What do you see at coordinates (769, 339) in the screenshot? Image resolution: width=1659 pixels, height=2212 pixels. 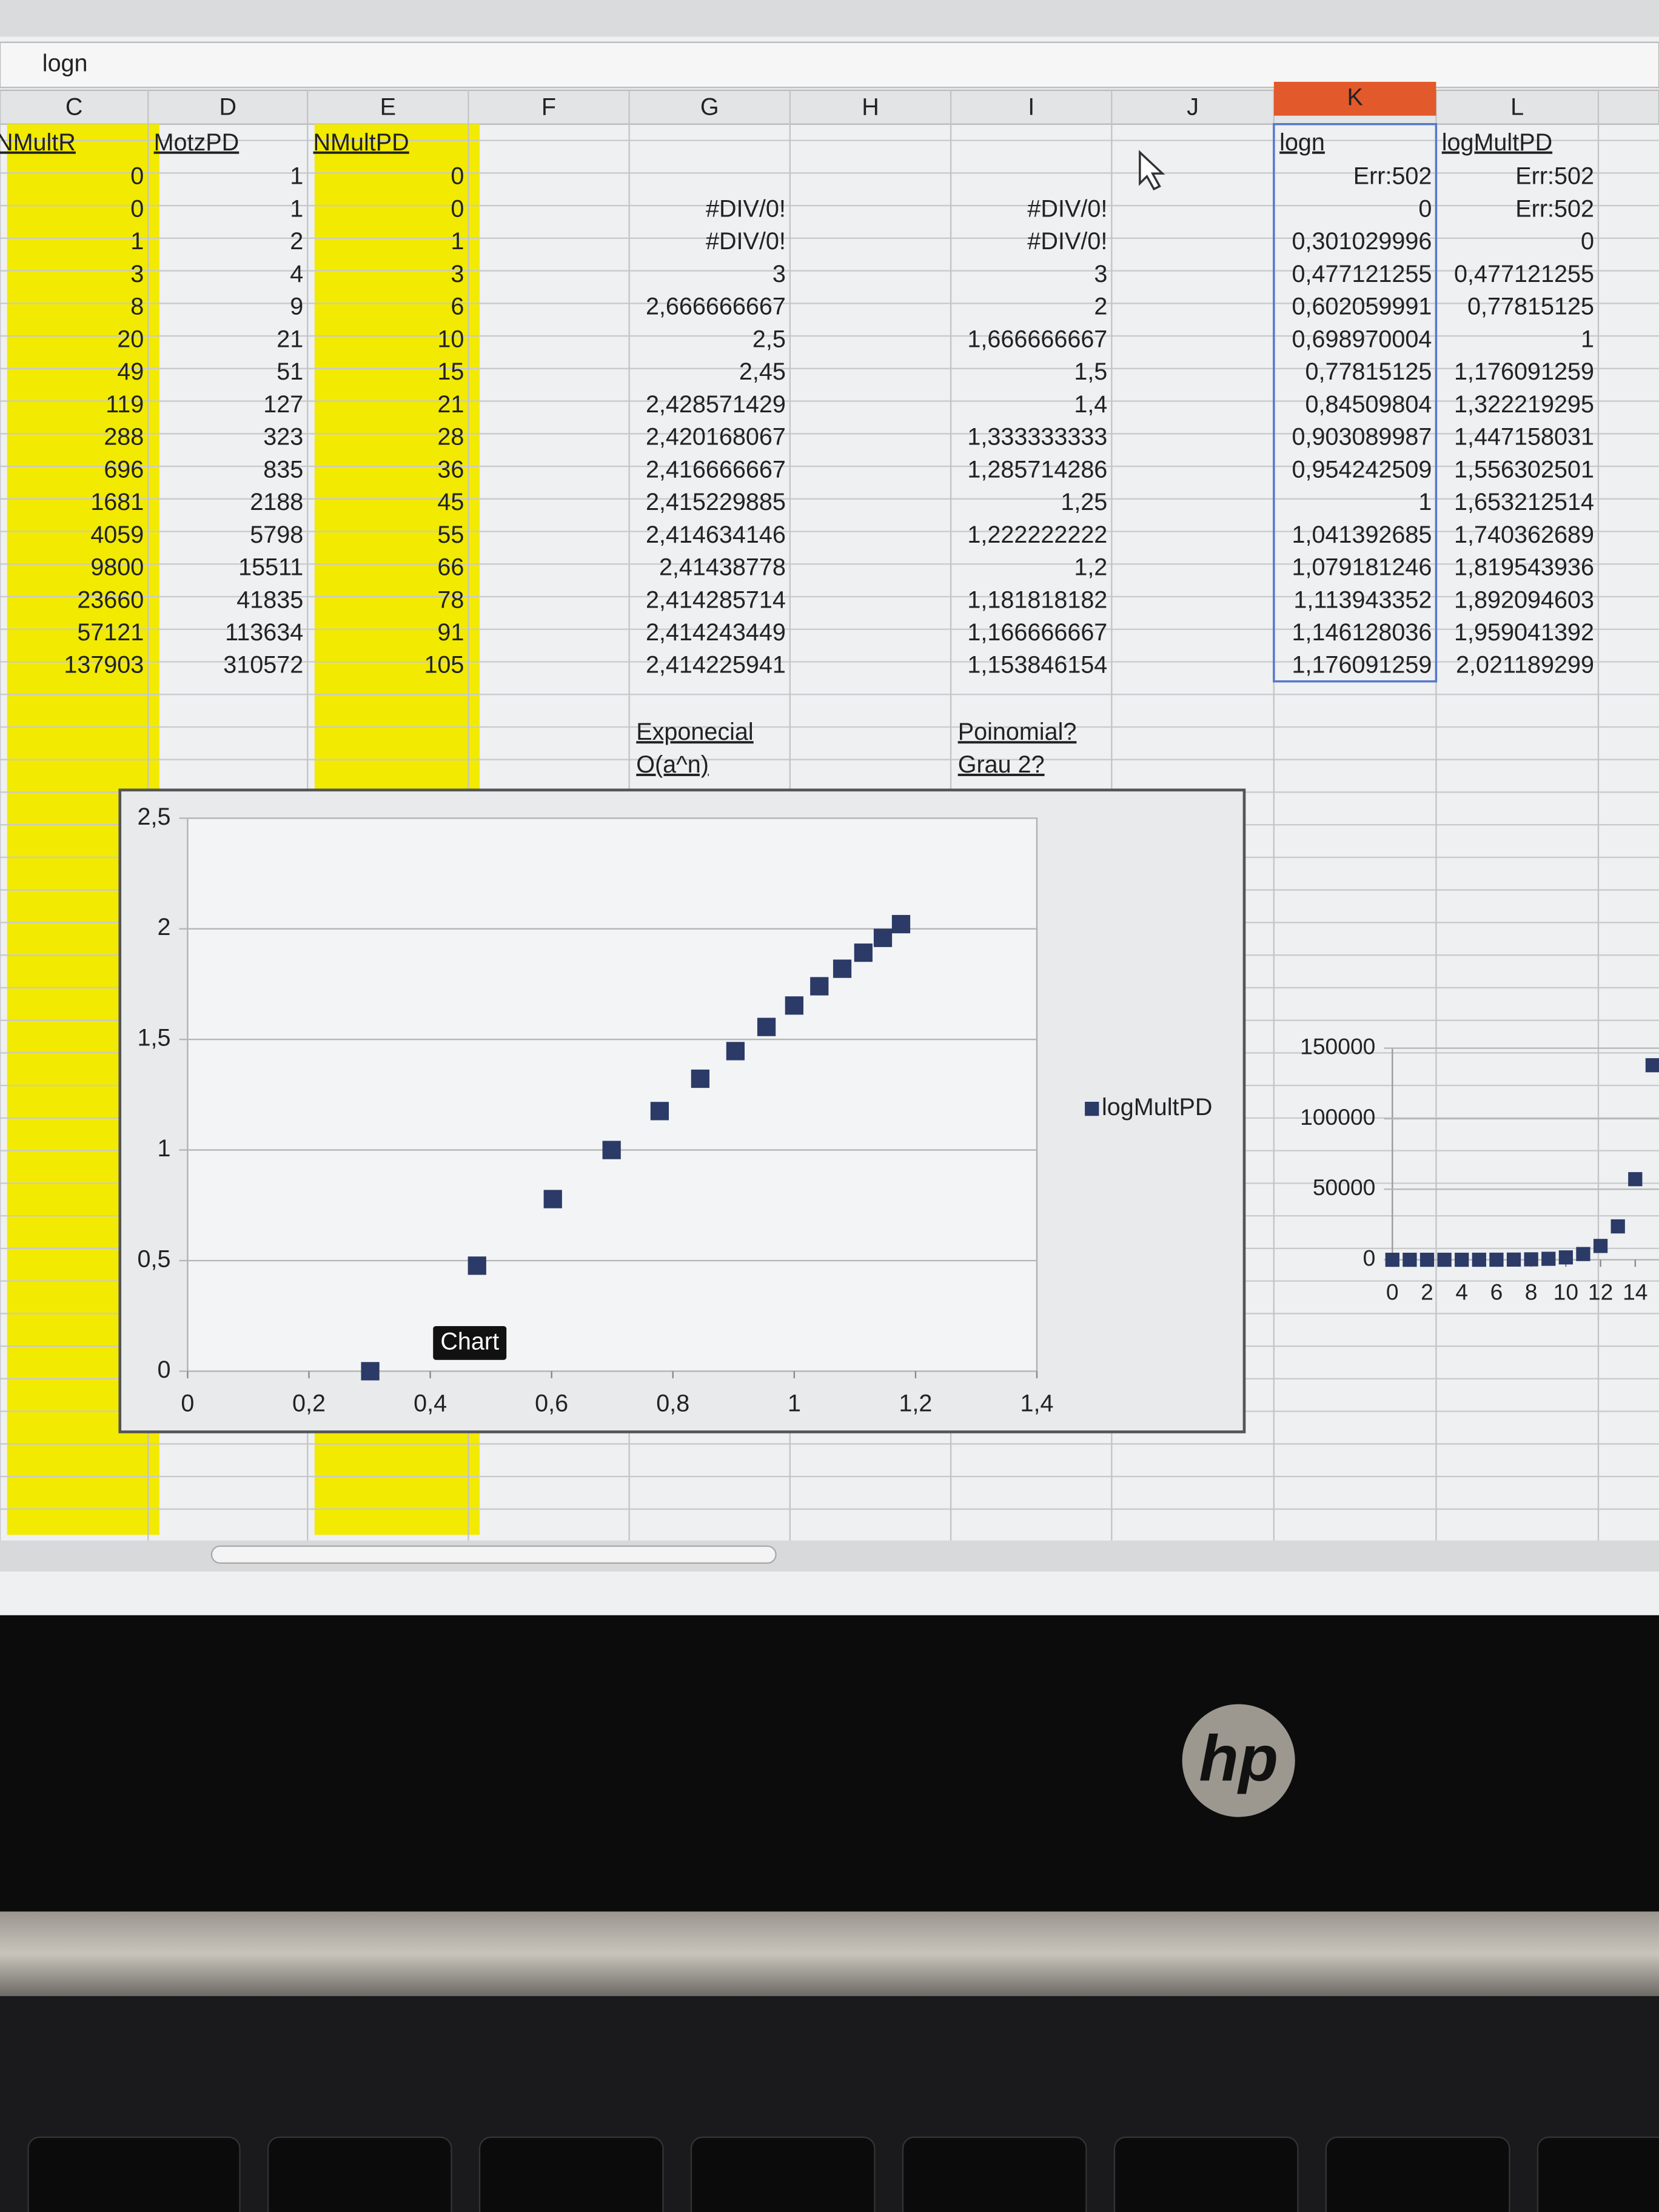 I see `cell: 2,5` at bounding box center [769, 339].